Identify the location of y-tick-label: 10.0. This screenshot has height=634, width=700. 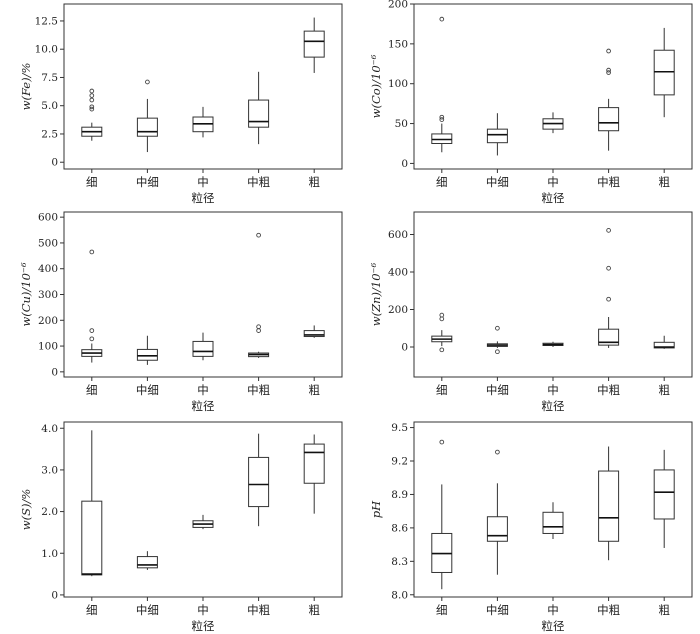
(46, 50).